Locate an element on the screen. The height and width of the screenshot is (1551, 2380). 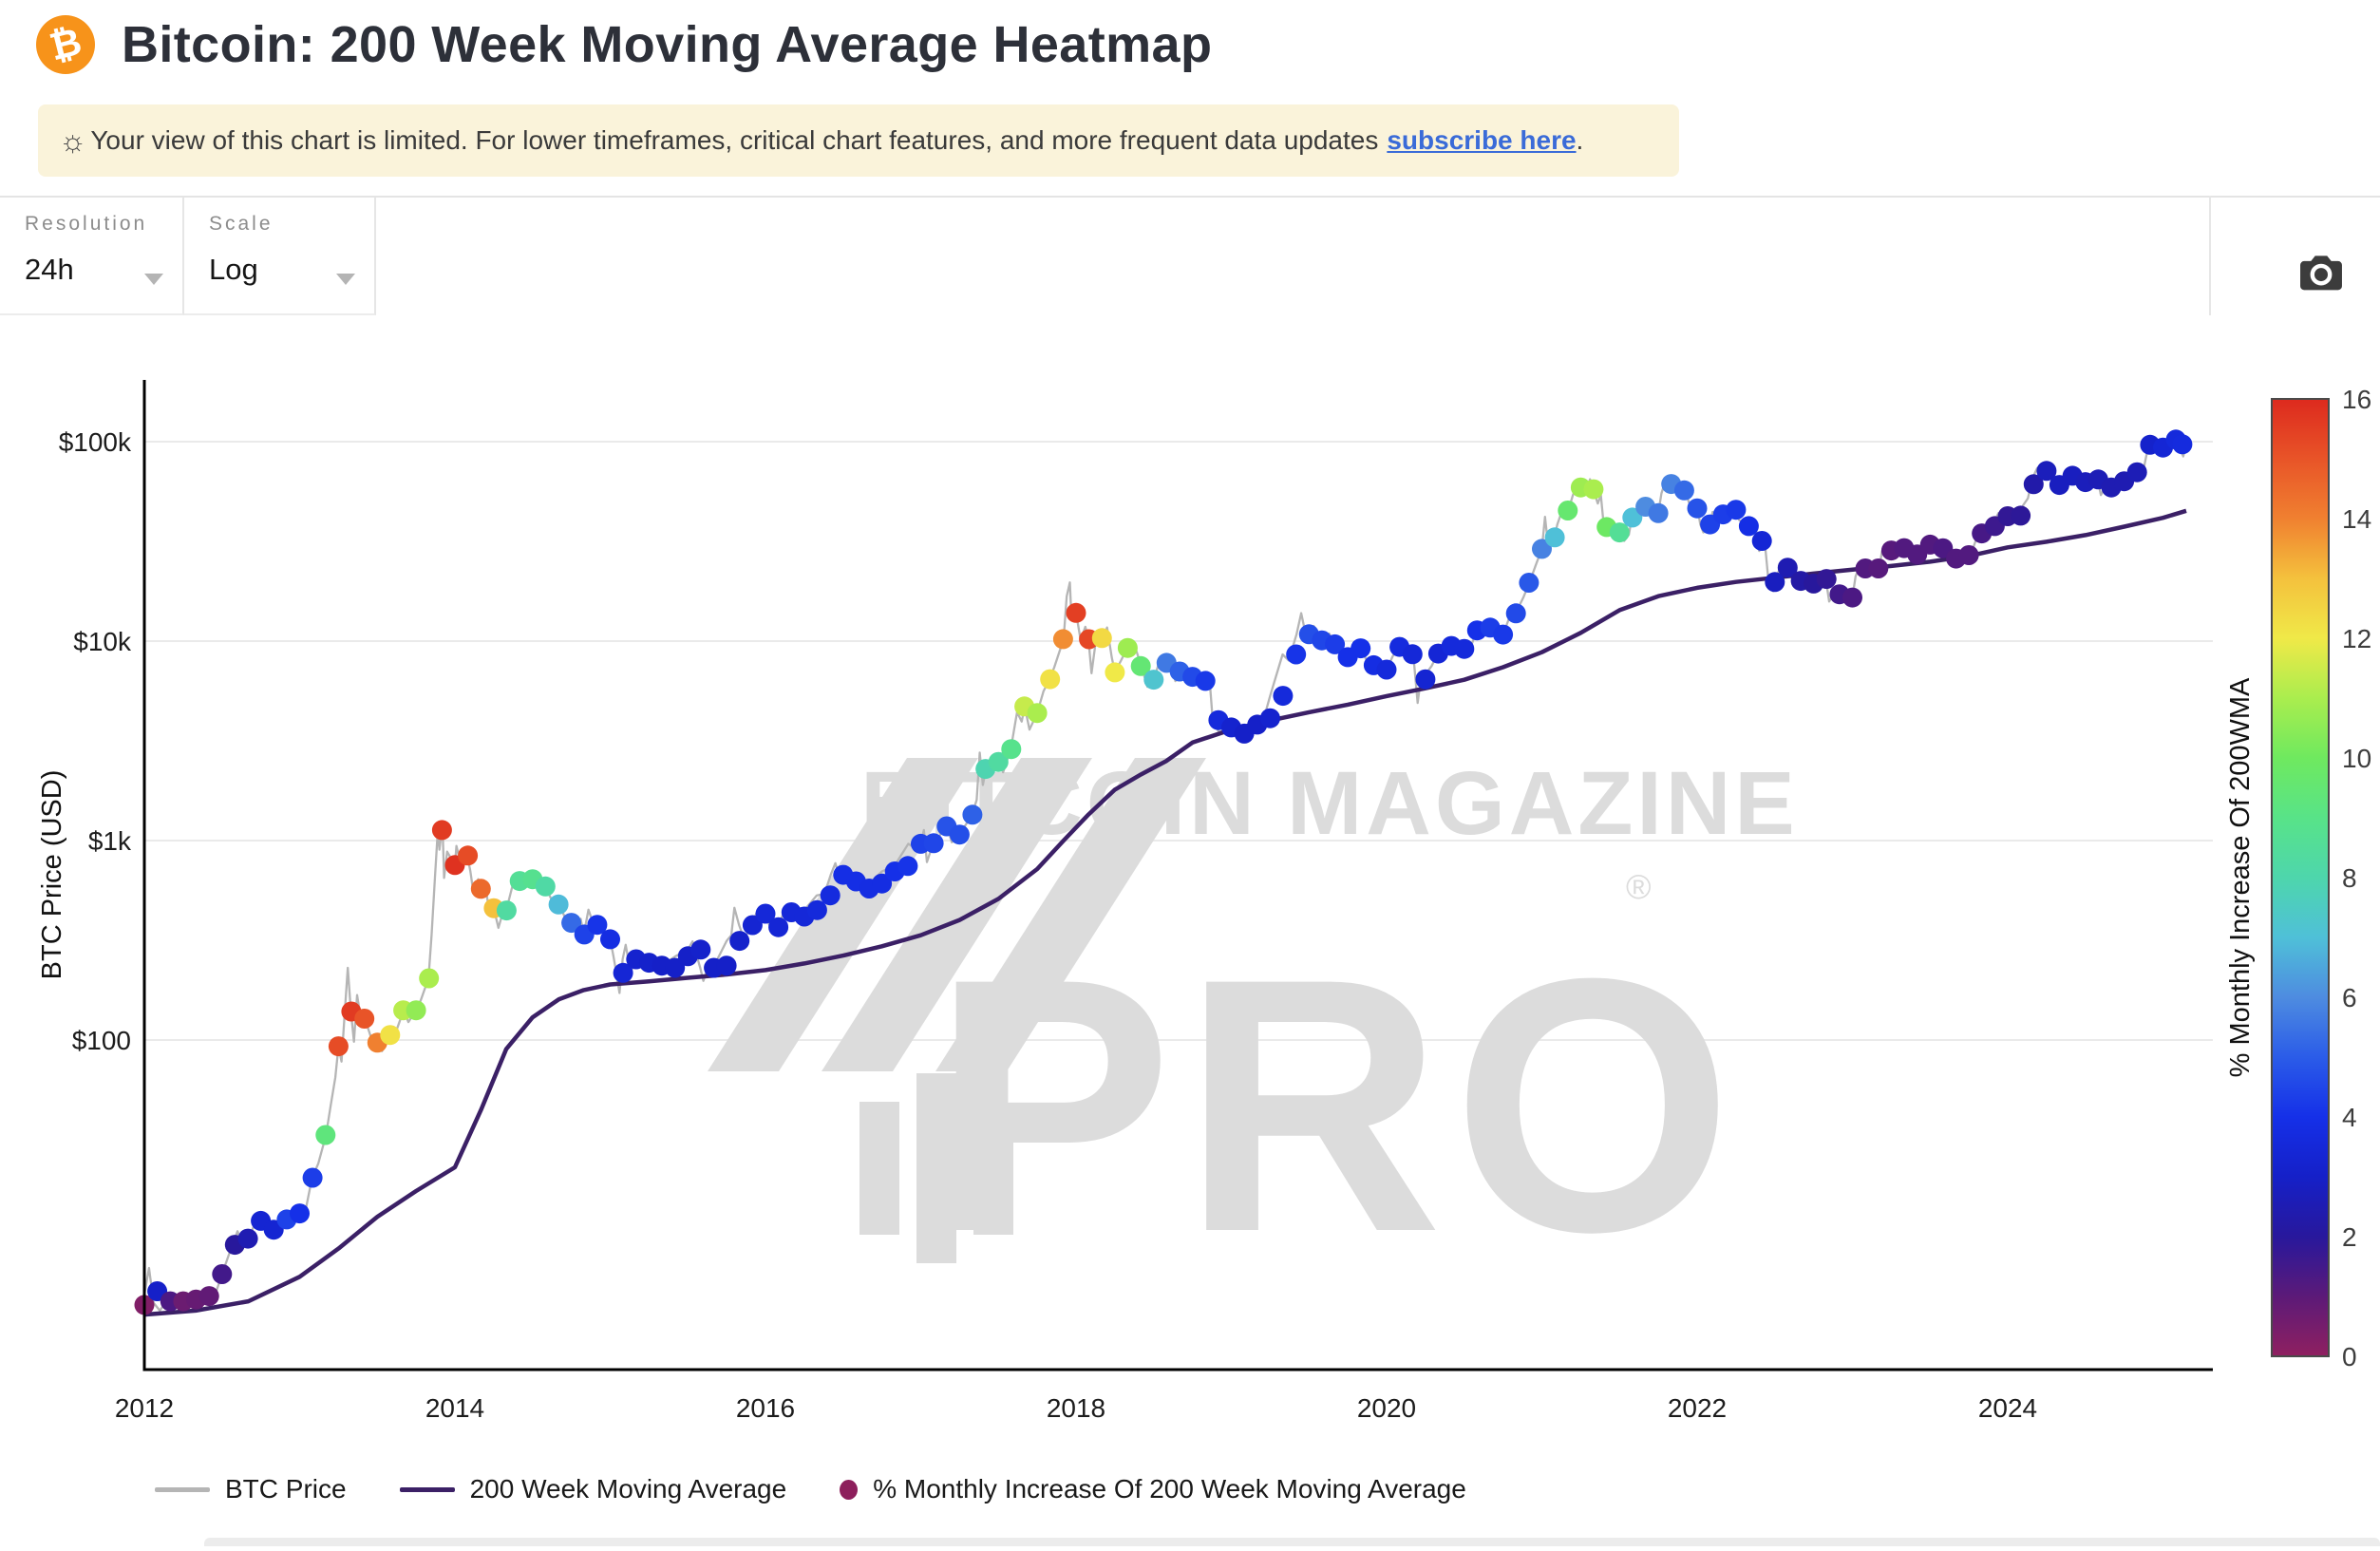
page-title: Bitcoin: 200 Week Moving Average Heatmap is located at coordinates (667, 44).